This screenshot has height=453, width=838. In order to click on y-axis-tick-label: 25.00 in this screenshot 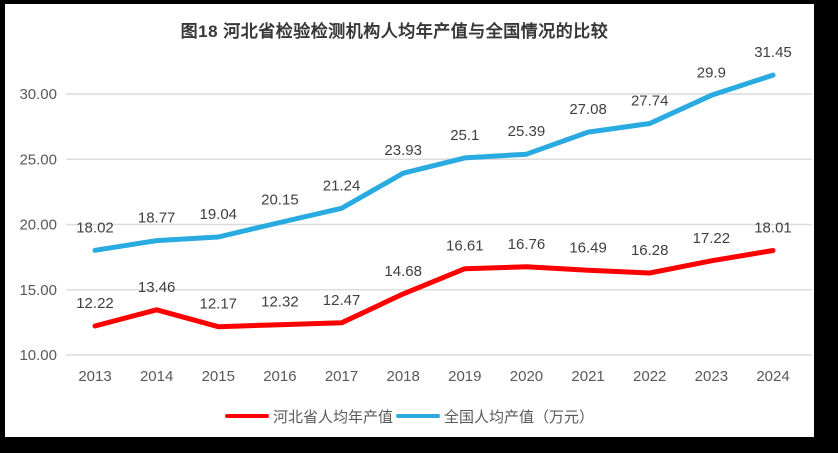, I will do `click(38, 159)`.